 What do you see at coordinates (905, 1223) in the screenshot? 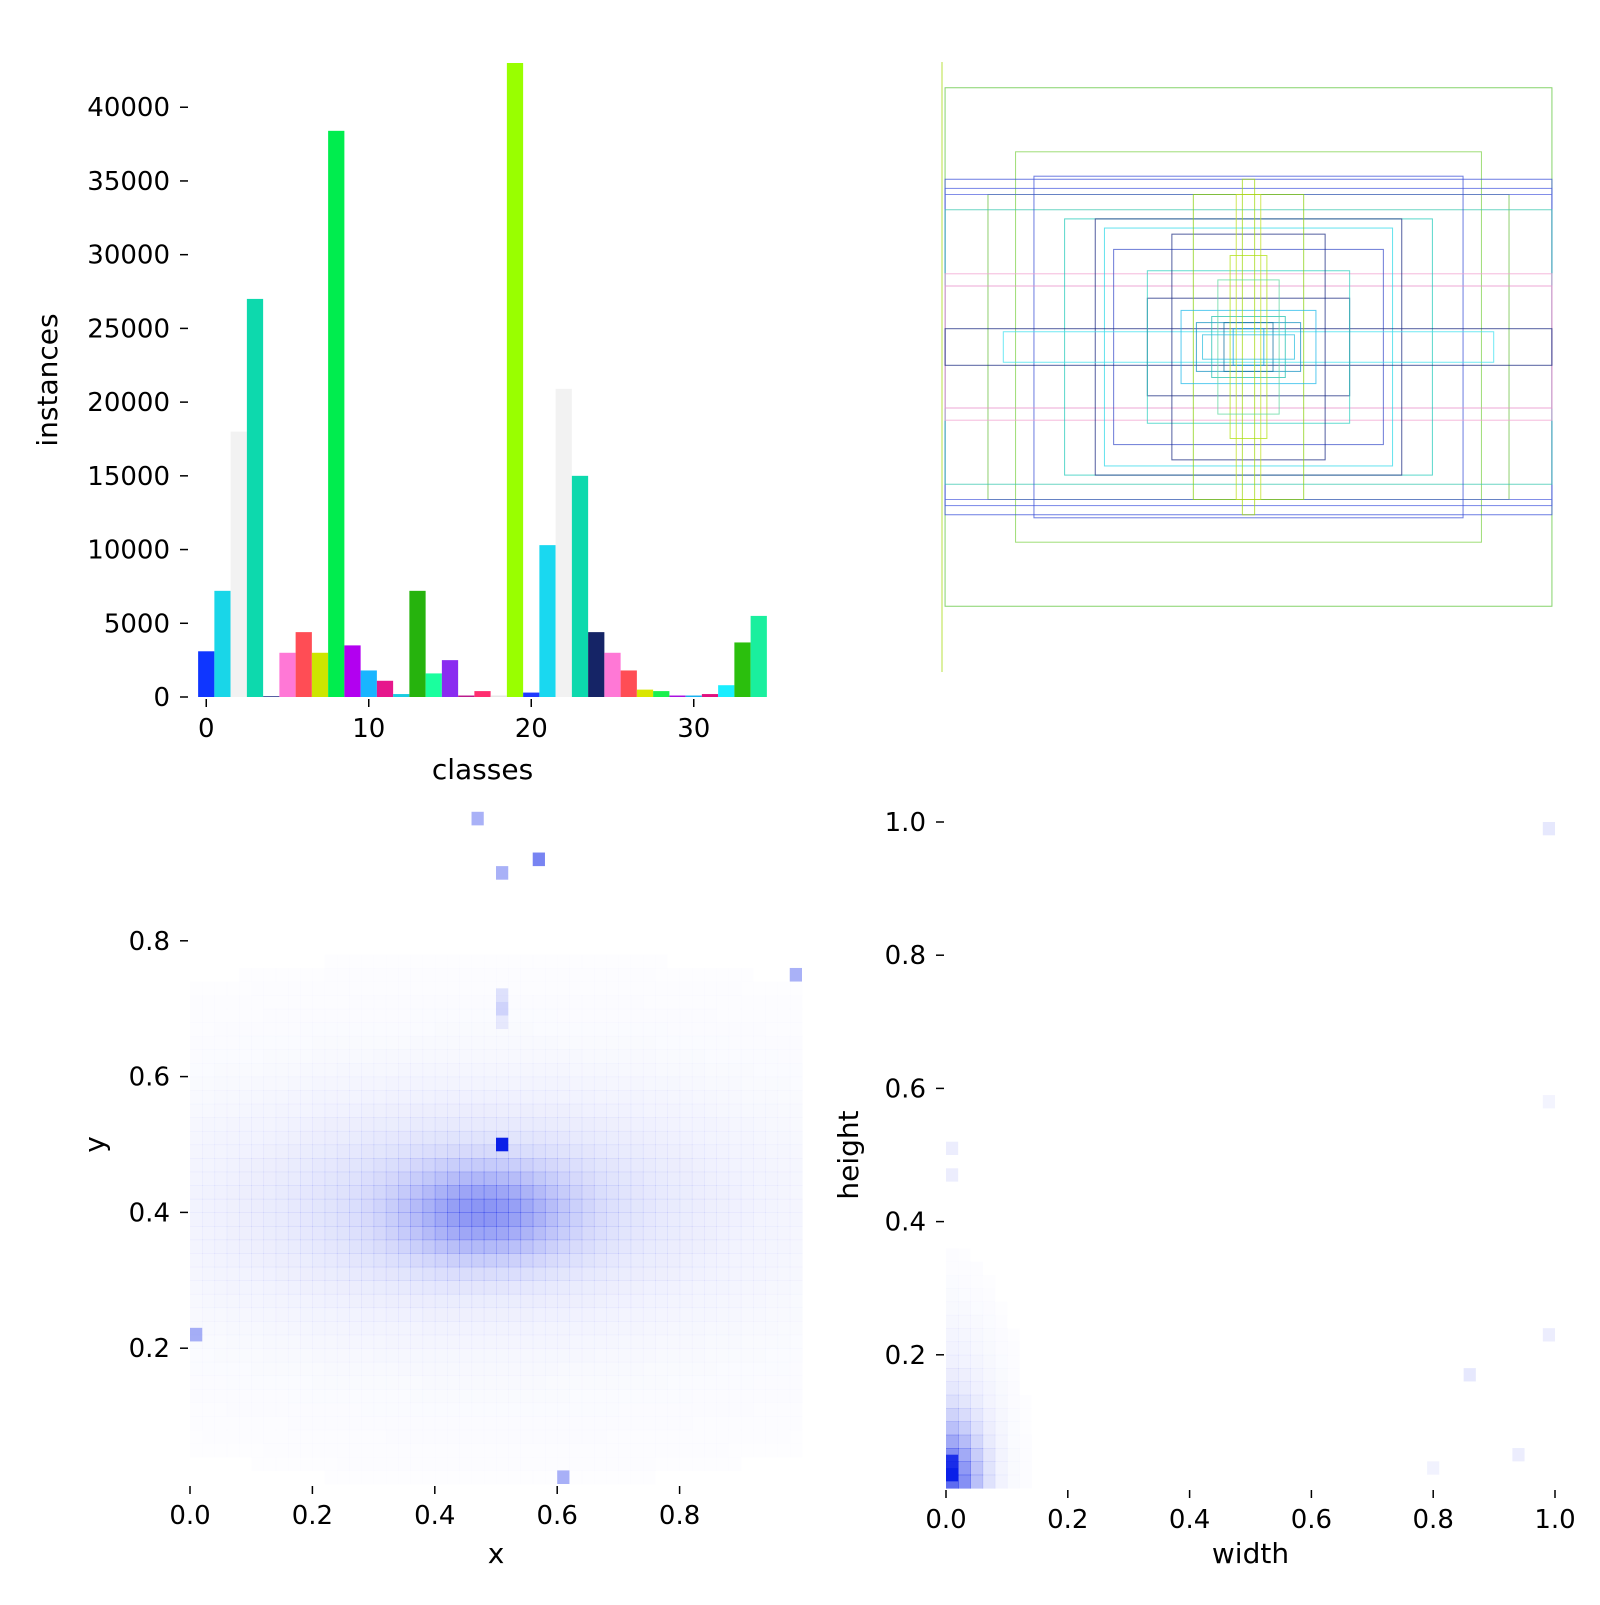
I see `y-tick-label: 0.4` at bounding box center [905, 1223].